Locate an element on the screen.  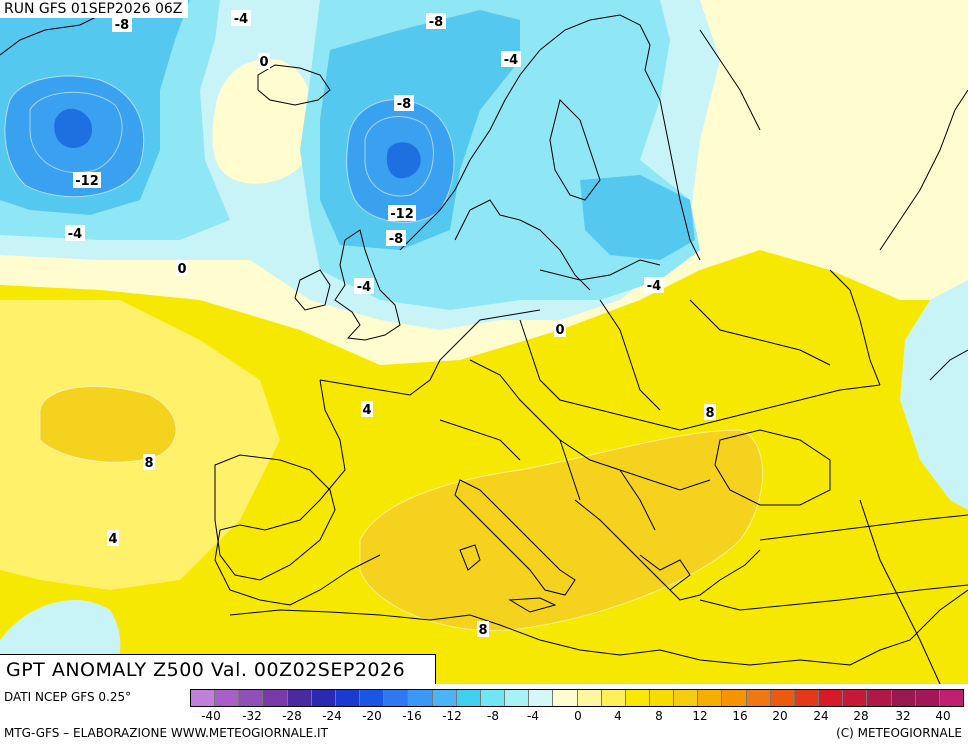
map-title: GPT ANOMALY Z500 Val. 00Z02SEP2026 is located at coordinates (206, 670).